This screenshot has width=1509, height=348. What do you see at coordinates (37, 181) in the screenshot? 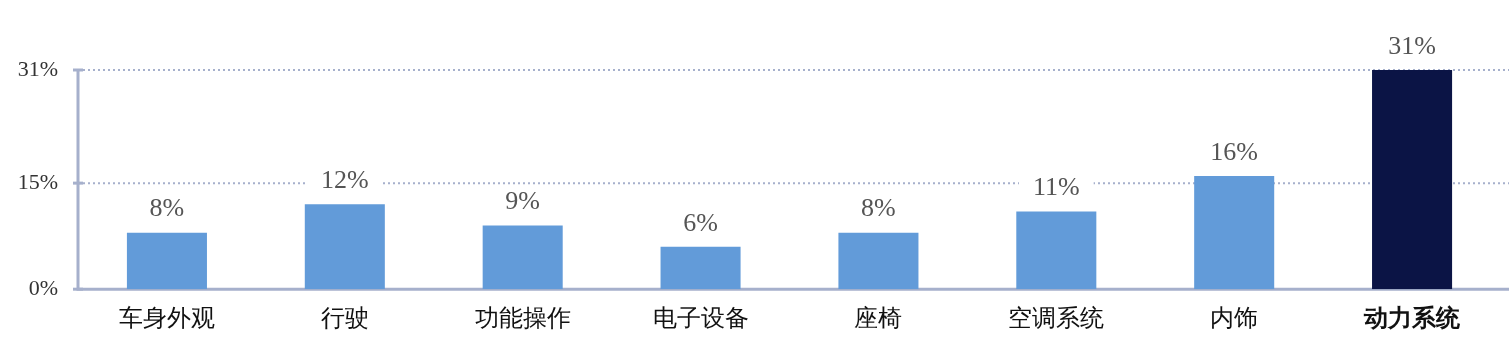
I see `y-tick-label: 15%` at bounding box center [37, 181].